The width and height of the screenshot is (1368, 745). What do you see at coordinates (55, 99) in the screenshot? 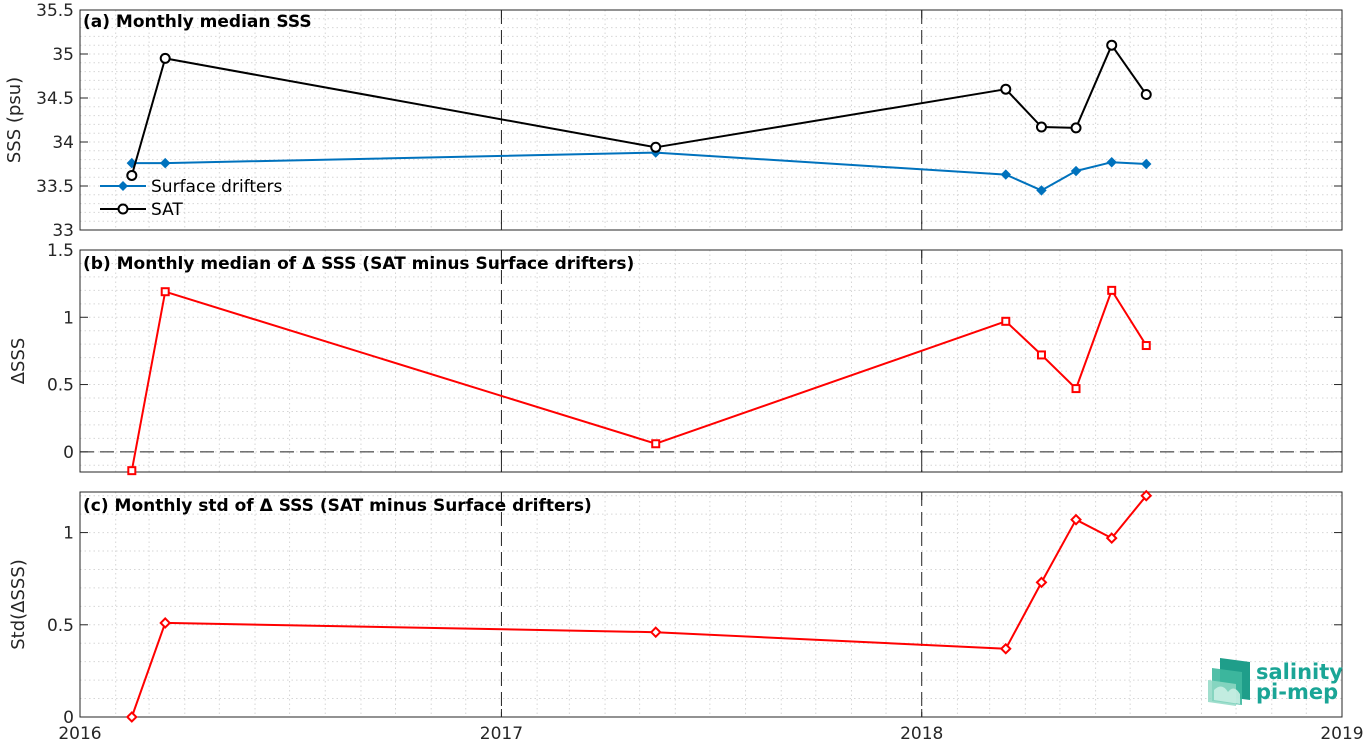
I see `y-tick-label: 34.5` at bounding box center [55, 99].